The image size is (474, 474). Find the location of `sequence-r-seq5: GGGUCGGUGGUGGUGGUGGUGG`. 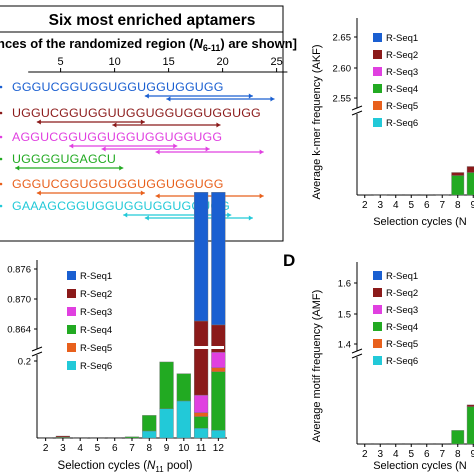

sequence-r-seq5: GGGUCGGUGGUGGUGGUGGUGG is located at coordinates (118, 184).